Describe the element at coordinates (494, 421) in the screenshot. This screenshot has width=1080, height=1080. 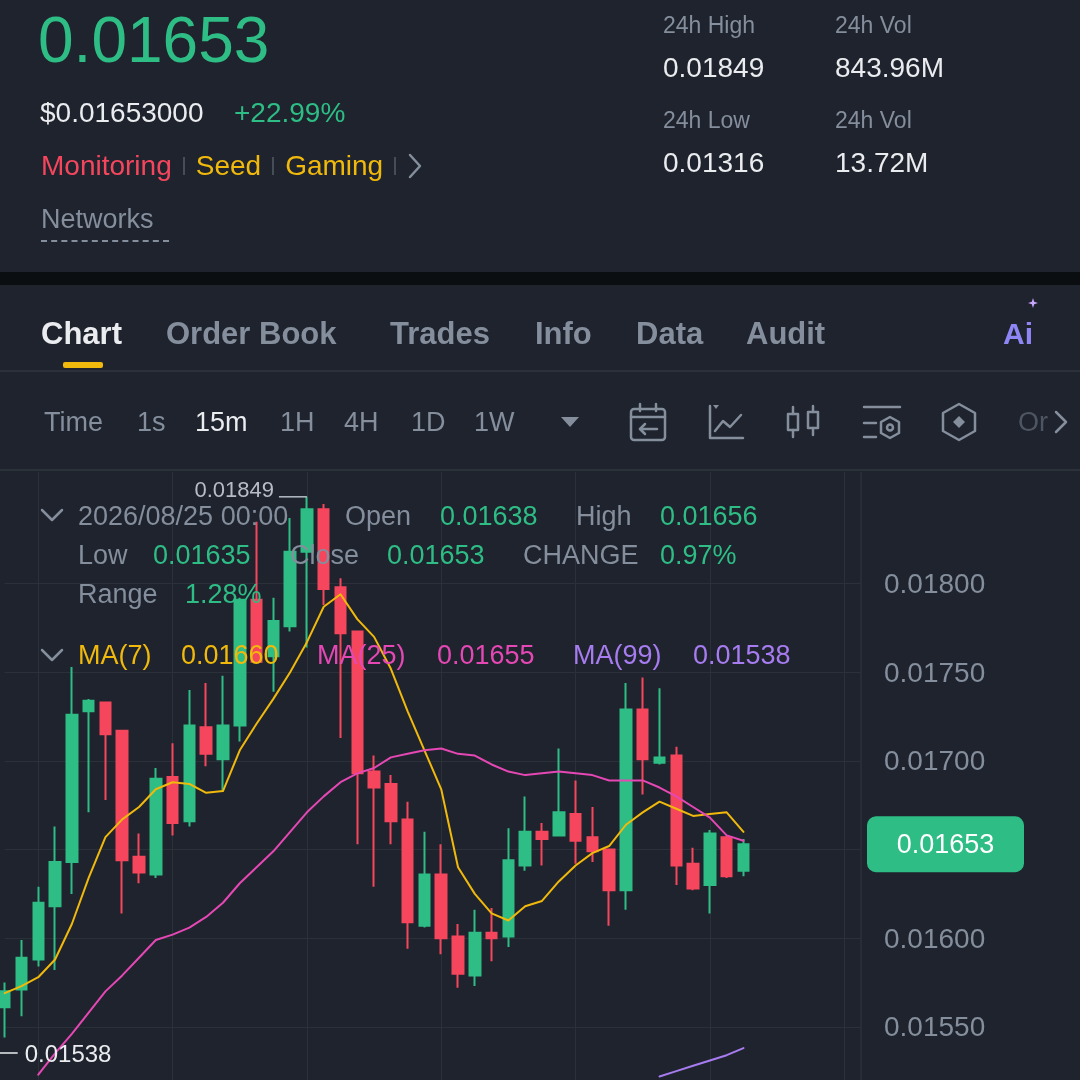
I see `text: 1W` at that location.